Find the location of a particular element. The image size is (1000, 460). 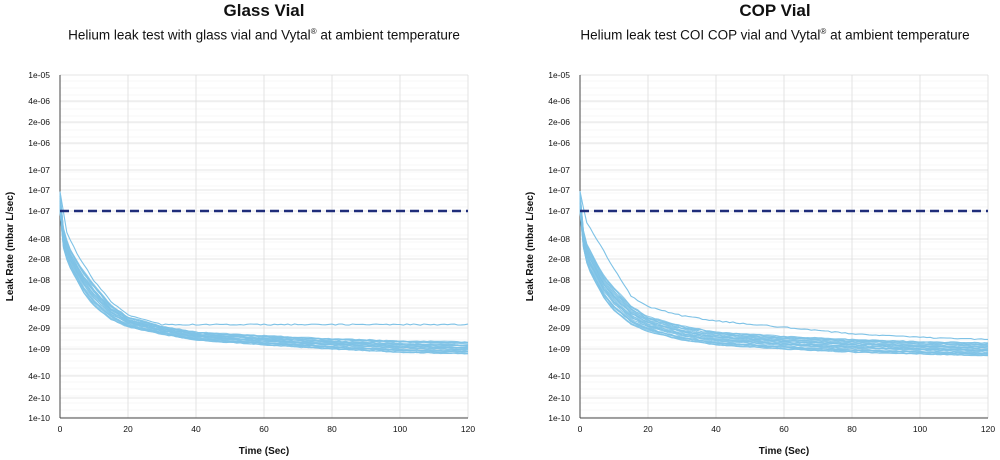

chart-title: Glass Vial is located at coordinates (264, 10).